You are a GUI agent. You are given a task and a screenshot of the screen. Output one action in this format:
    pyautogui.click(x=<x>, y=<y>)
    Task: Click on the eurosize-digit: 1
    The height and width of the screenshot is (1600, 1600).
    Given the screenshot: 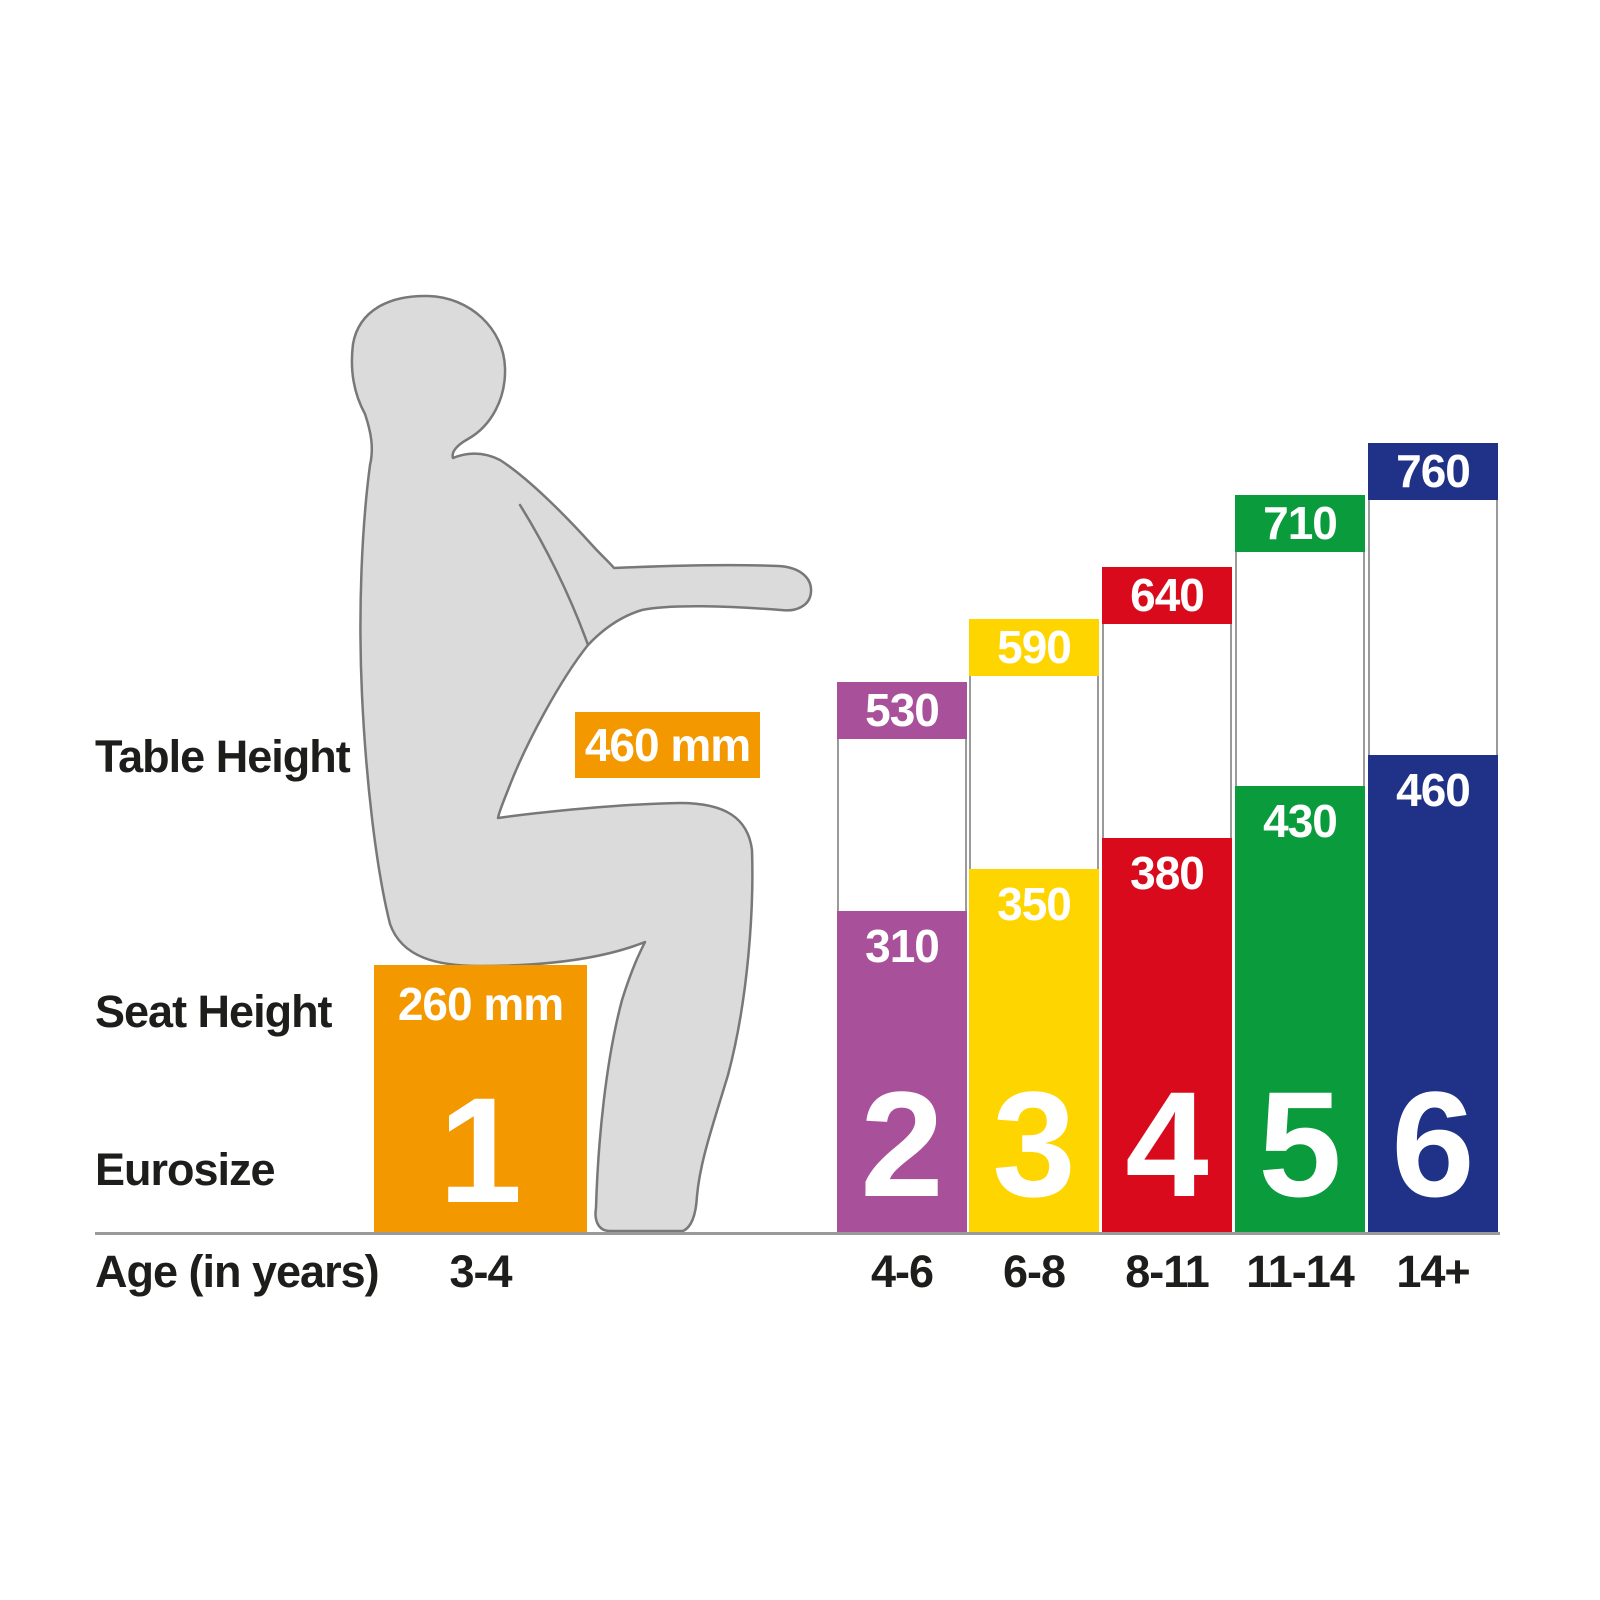 What is the action you would take?
    pyautogui.click(x=480, y=1150)
    